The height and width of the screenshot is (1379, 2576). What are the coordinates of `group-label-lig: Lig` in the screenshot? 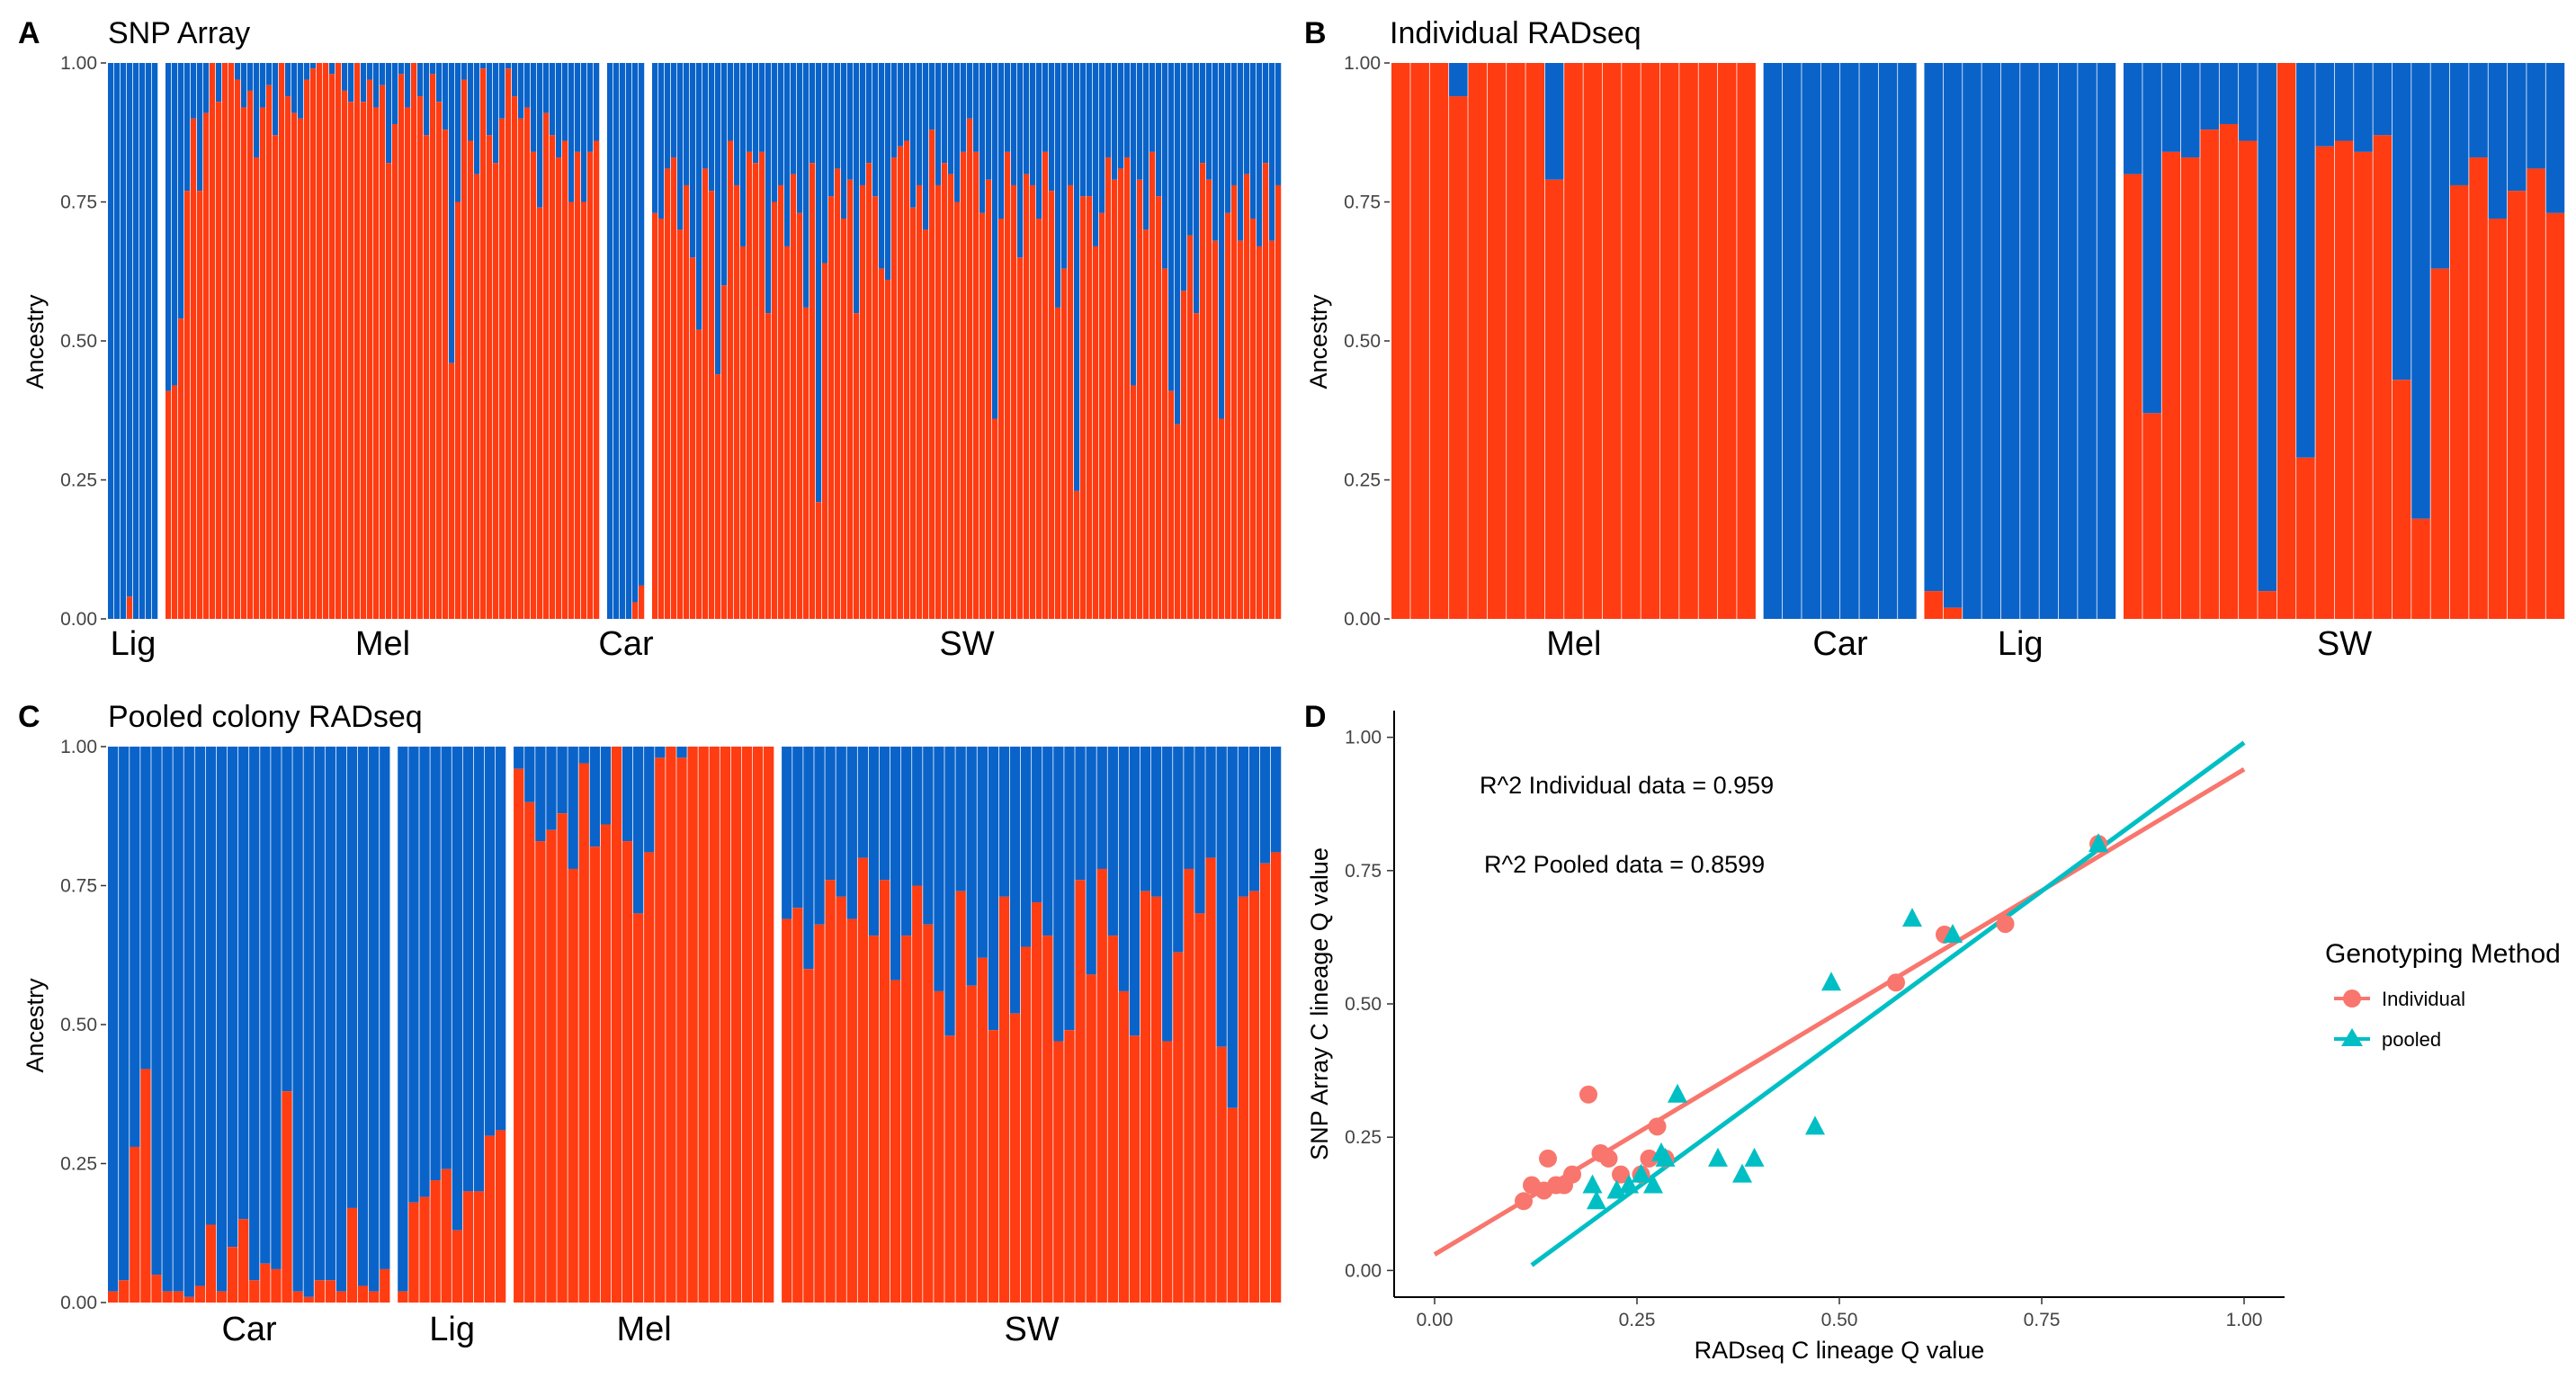 It's located at (134, 644).